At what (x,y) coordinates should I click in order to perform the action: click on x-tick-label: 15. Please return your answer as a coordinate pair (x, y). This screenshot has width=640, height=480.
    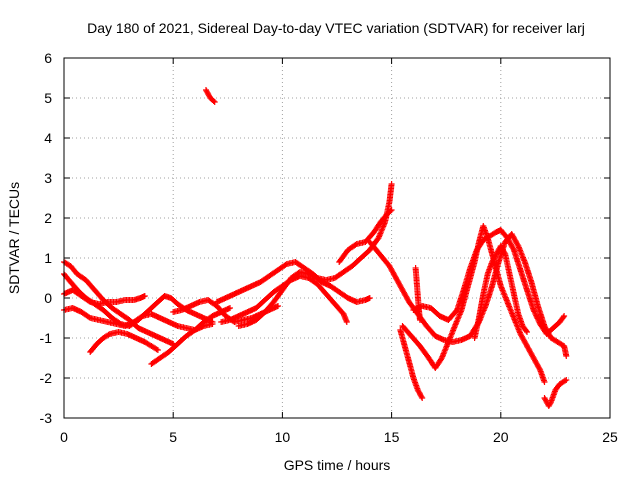
    Looking at the image, I should click on (392, 437).